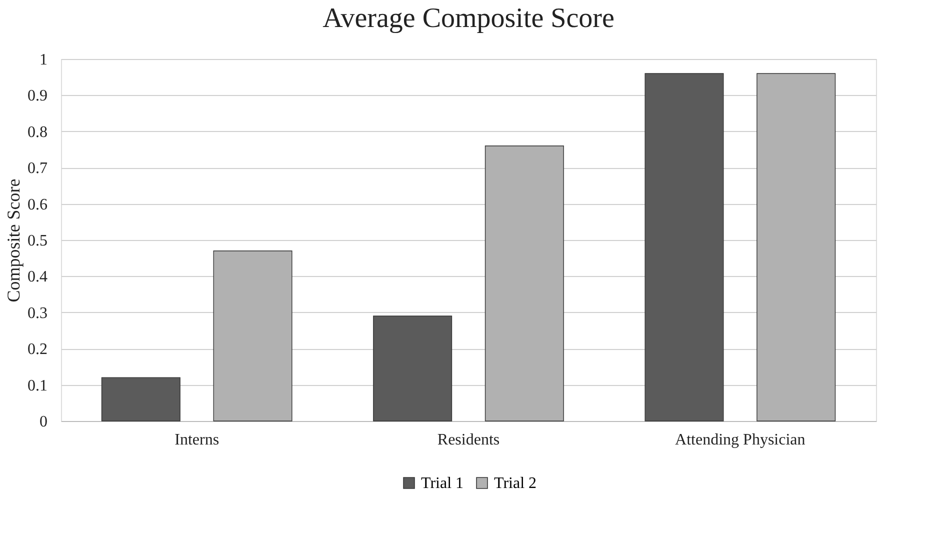 The width and height of the screenshot is (925, 558). Describe the element at coordinates (38, 132) in the screenshot. I see `y-tick-label: 0.8` at that location.